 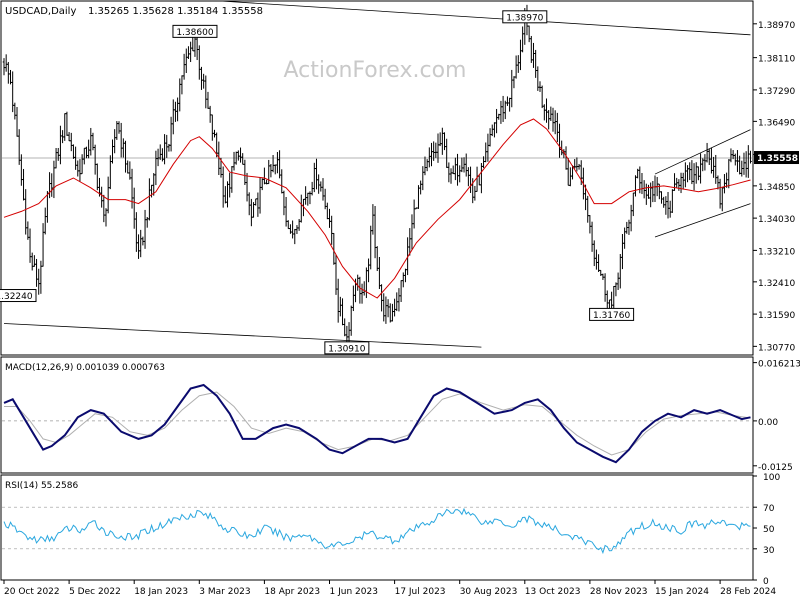 What do you see at coordinates (95, 592) in the screenshot?
I see `x-axis-label: 5 Dec 2022` at bounding box center [95, 592].